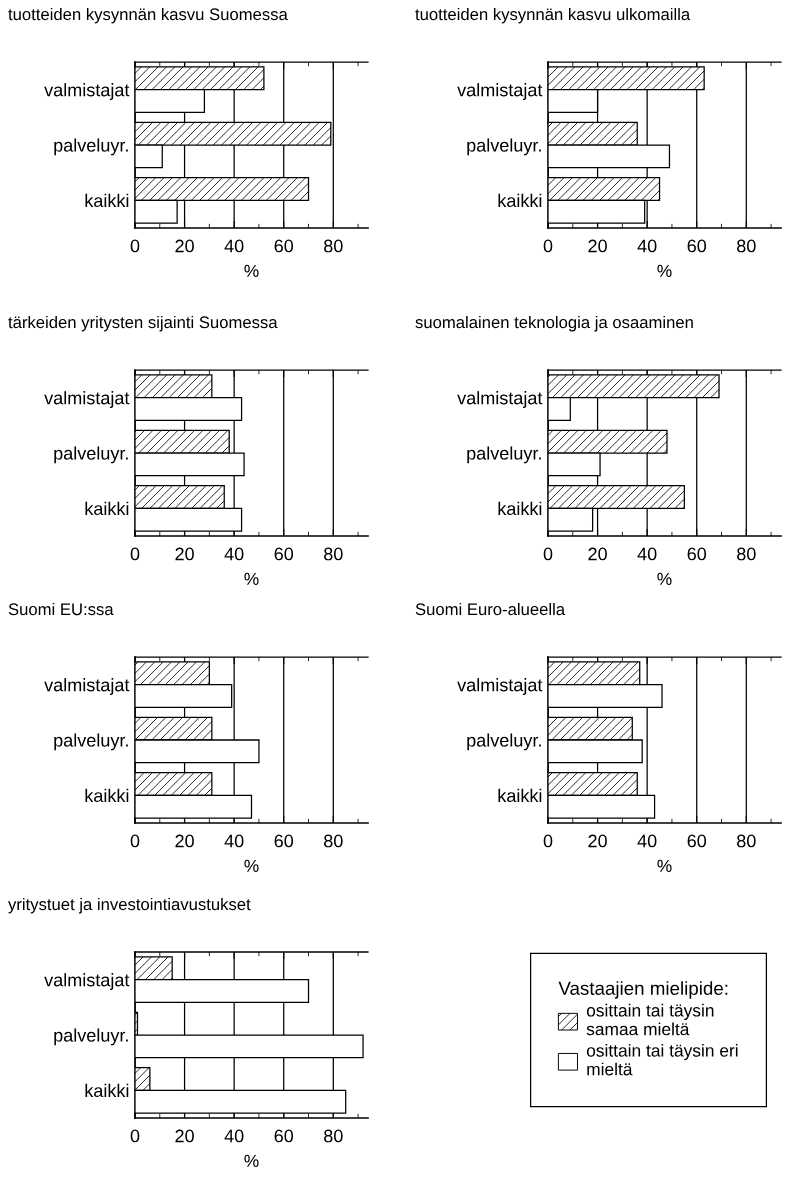  Describe the element at coordinates (553, 15) in the screenshot. I see `chart-title: tuotteiden kysynnän kasvu ulkomailla` at that location.